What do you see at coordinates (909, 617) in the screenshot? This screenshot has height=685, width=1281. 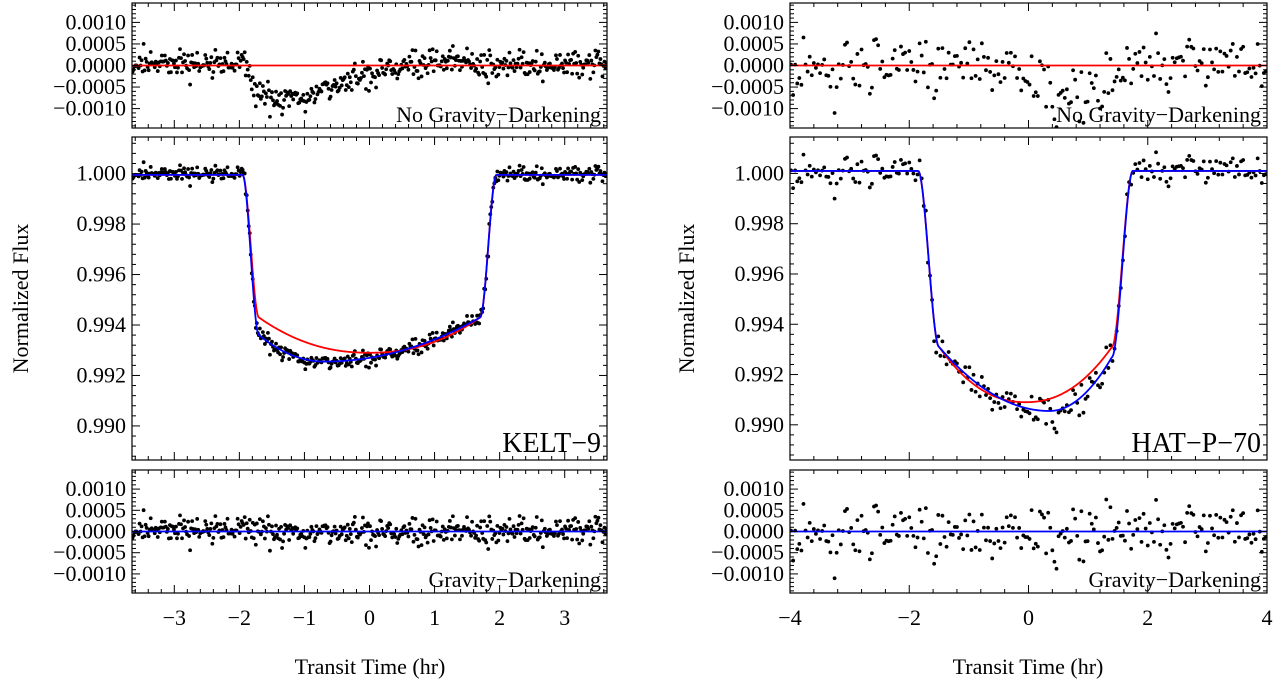 I see `x-tick-label: −2` at bounding box center [909, 617].